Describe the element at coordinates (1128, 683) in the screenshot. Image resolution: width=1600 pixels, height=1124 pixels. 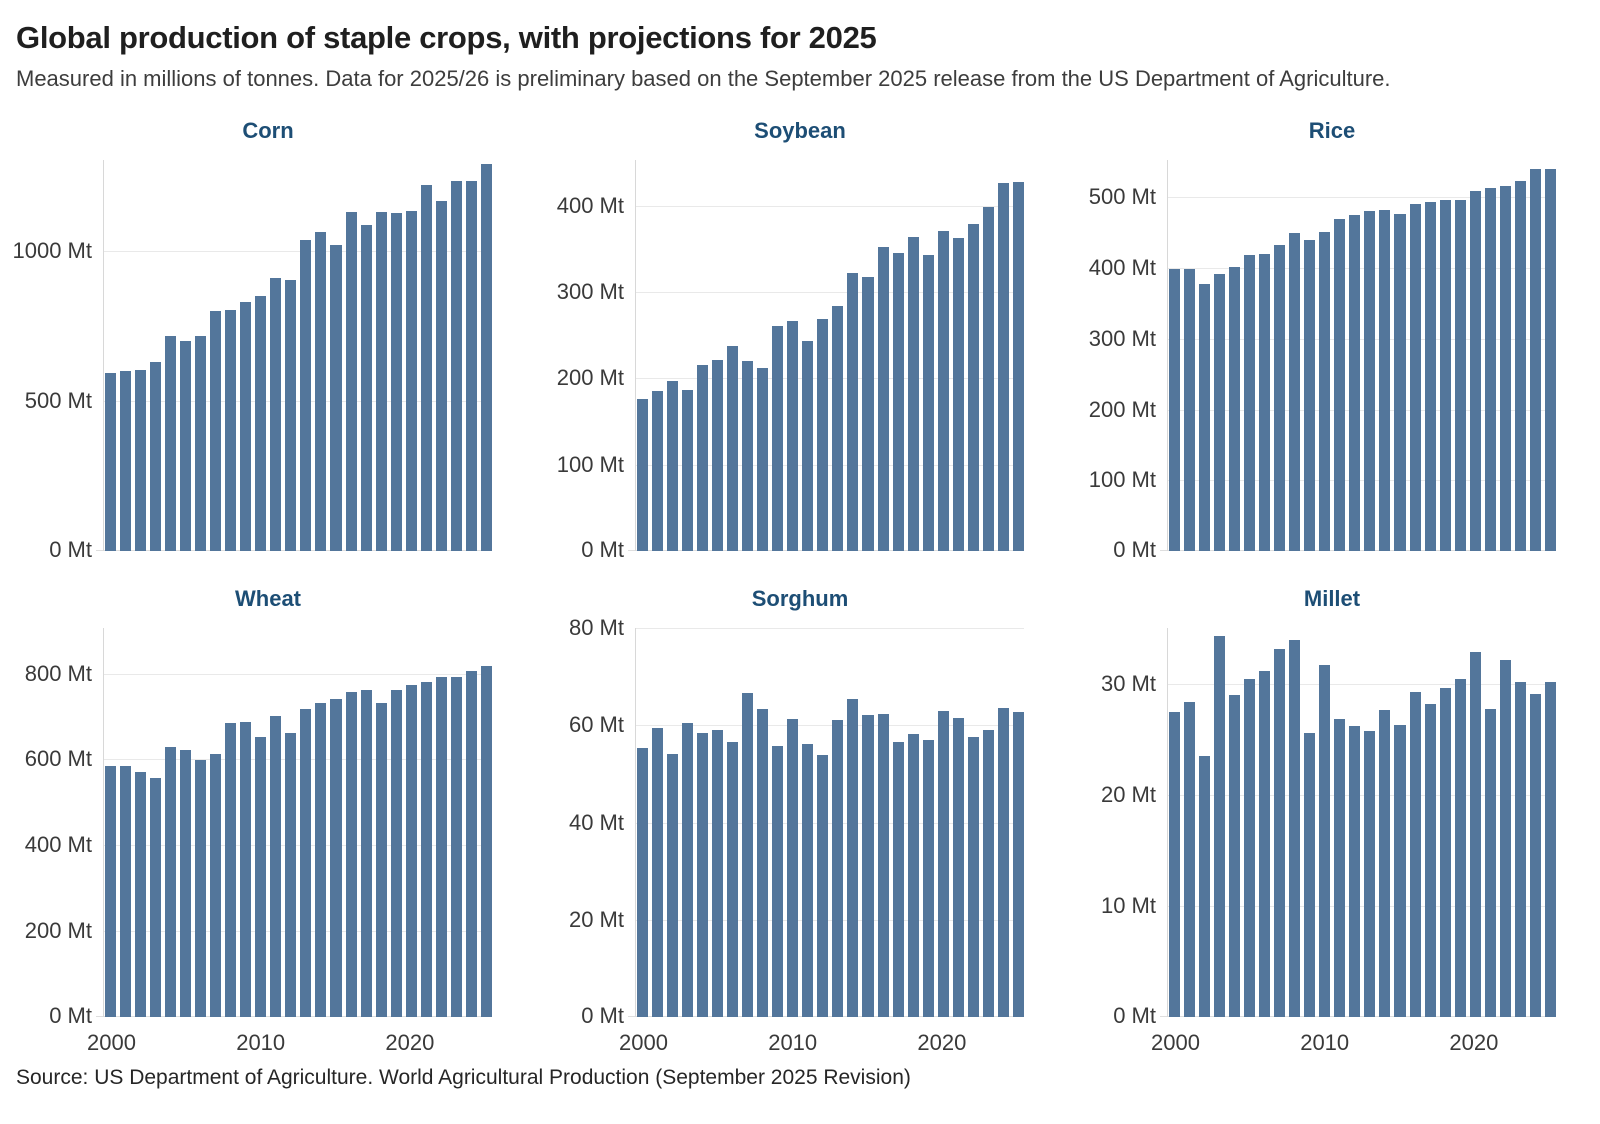
I see `y-tick-label: 30 Mt` at that location.